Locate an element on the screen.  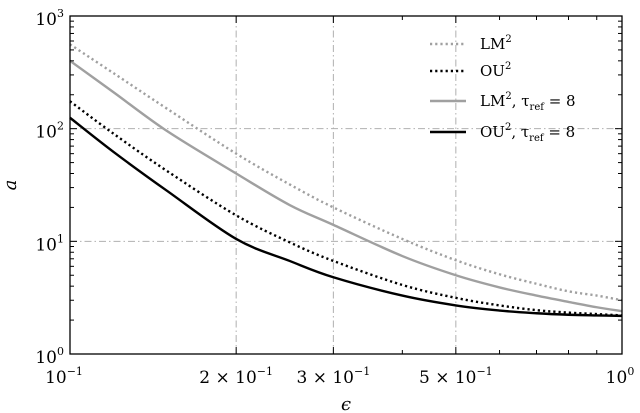
x-tick-label: 5 × 10⁻¹ is located at coordinates (456, 376).